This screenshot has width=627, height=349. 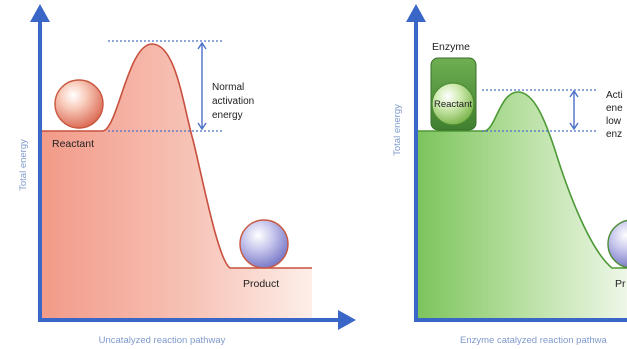 I want to click on catalyzed-reactant-ball, so click(x=453, y=104).